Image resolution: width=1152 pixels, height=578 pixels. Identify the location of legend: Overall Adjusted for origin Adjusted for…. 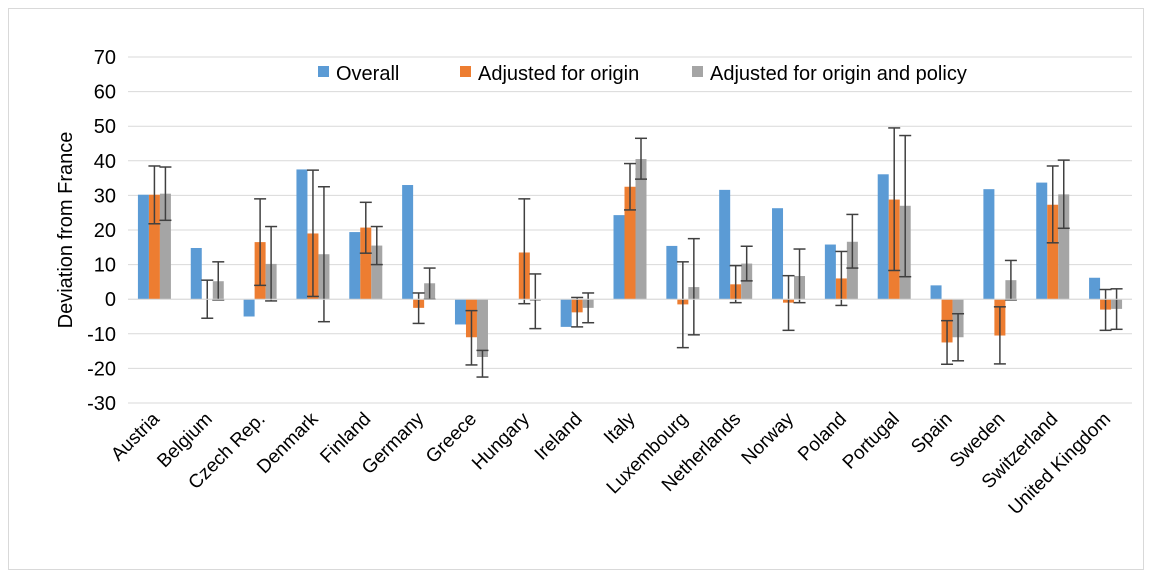
(642, 74).